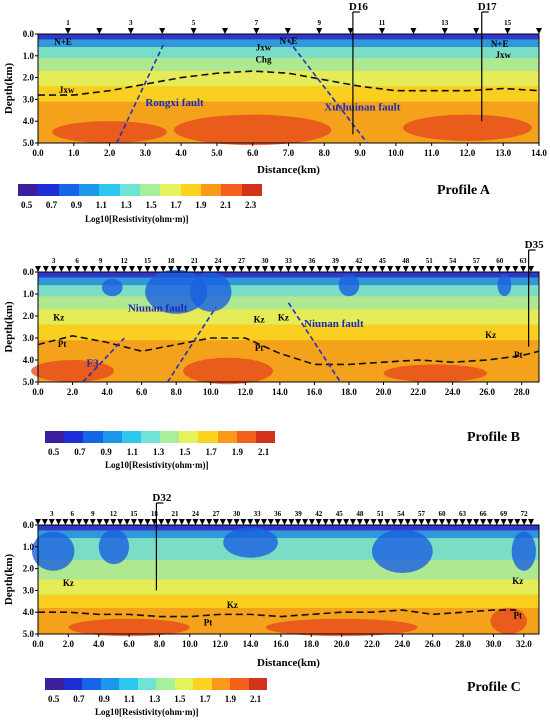 This screenshot has width=550, height=728. Describe the element at coordinates (114, 514) in the screenshot. I see `station-number: 12` at that location.